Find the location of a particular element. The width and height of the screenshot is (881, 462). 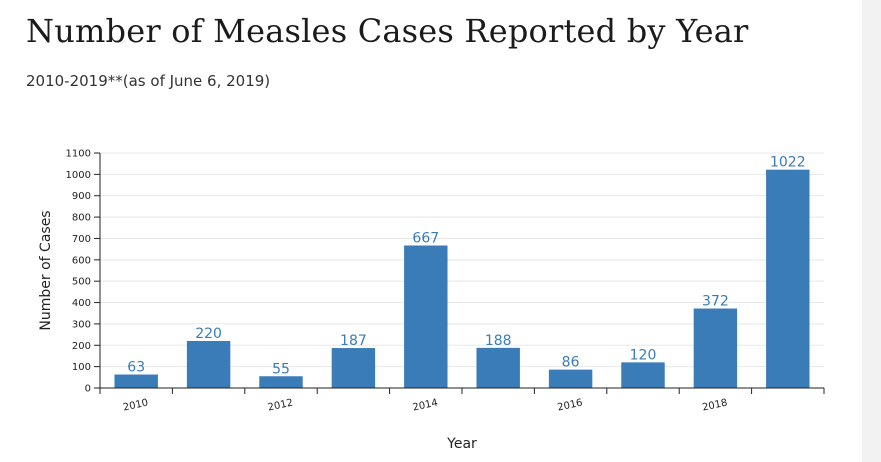

x-tick-label: 2012 is located at coordinates (280, 406).